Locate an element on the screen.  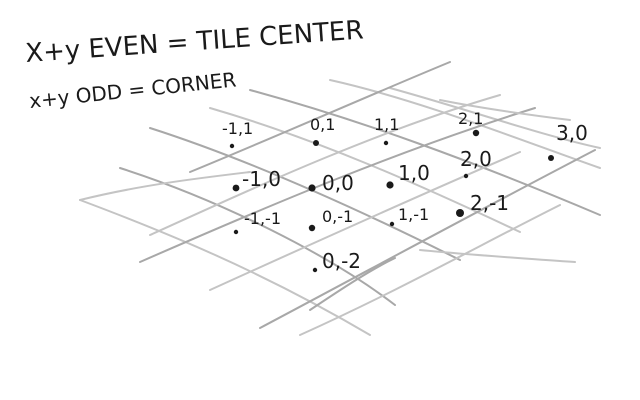
point-label: 2,1 is located at coordinates (470, 118).